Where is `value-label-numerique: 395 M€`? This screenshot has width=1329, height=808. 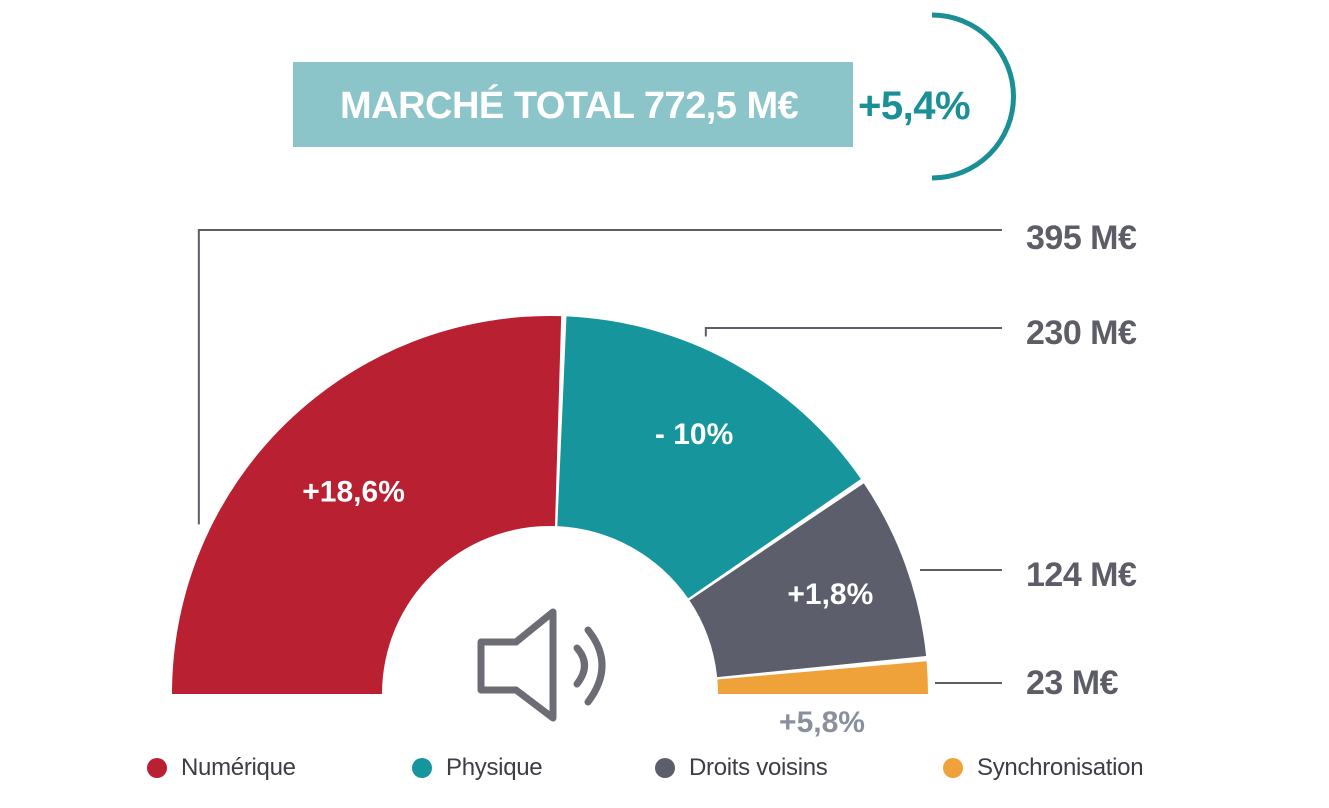
value-label-numerique: 395 M€ is located at coordinates (1081, 238).